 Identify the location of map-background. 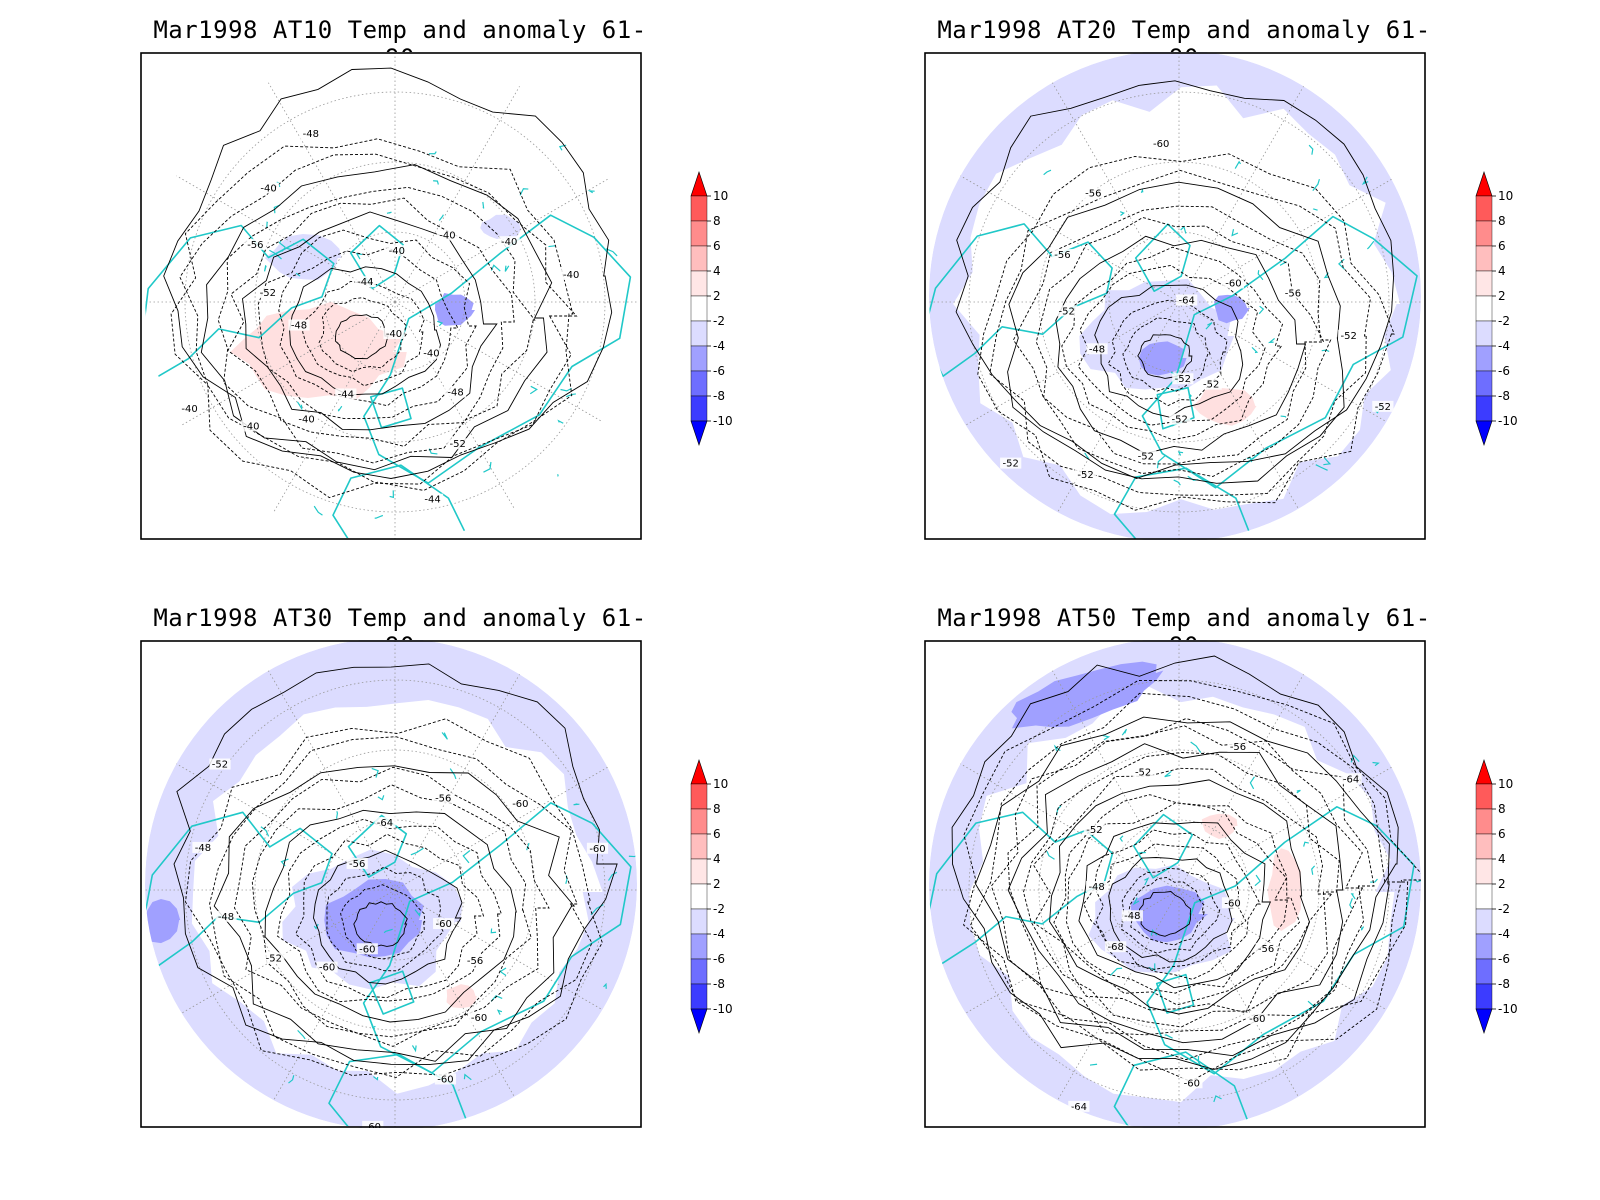
(391, 296).